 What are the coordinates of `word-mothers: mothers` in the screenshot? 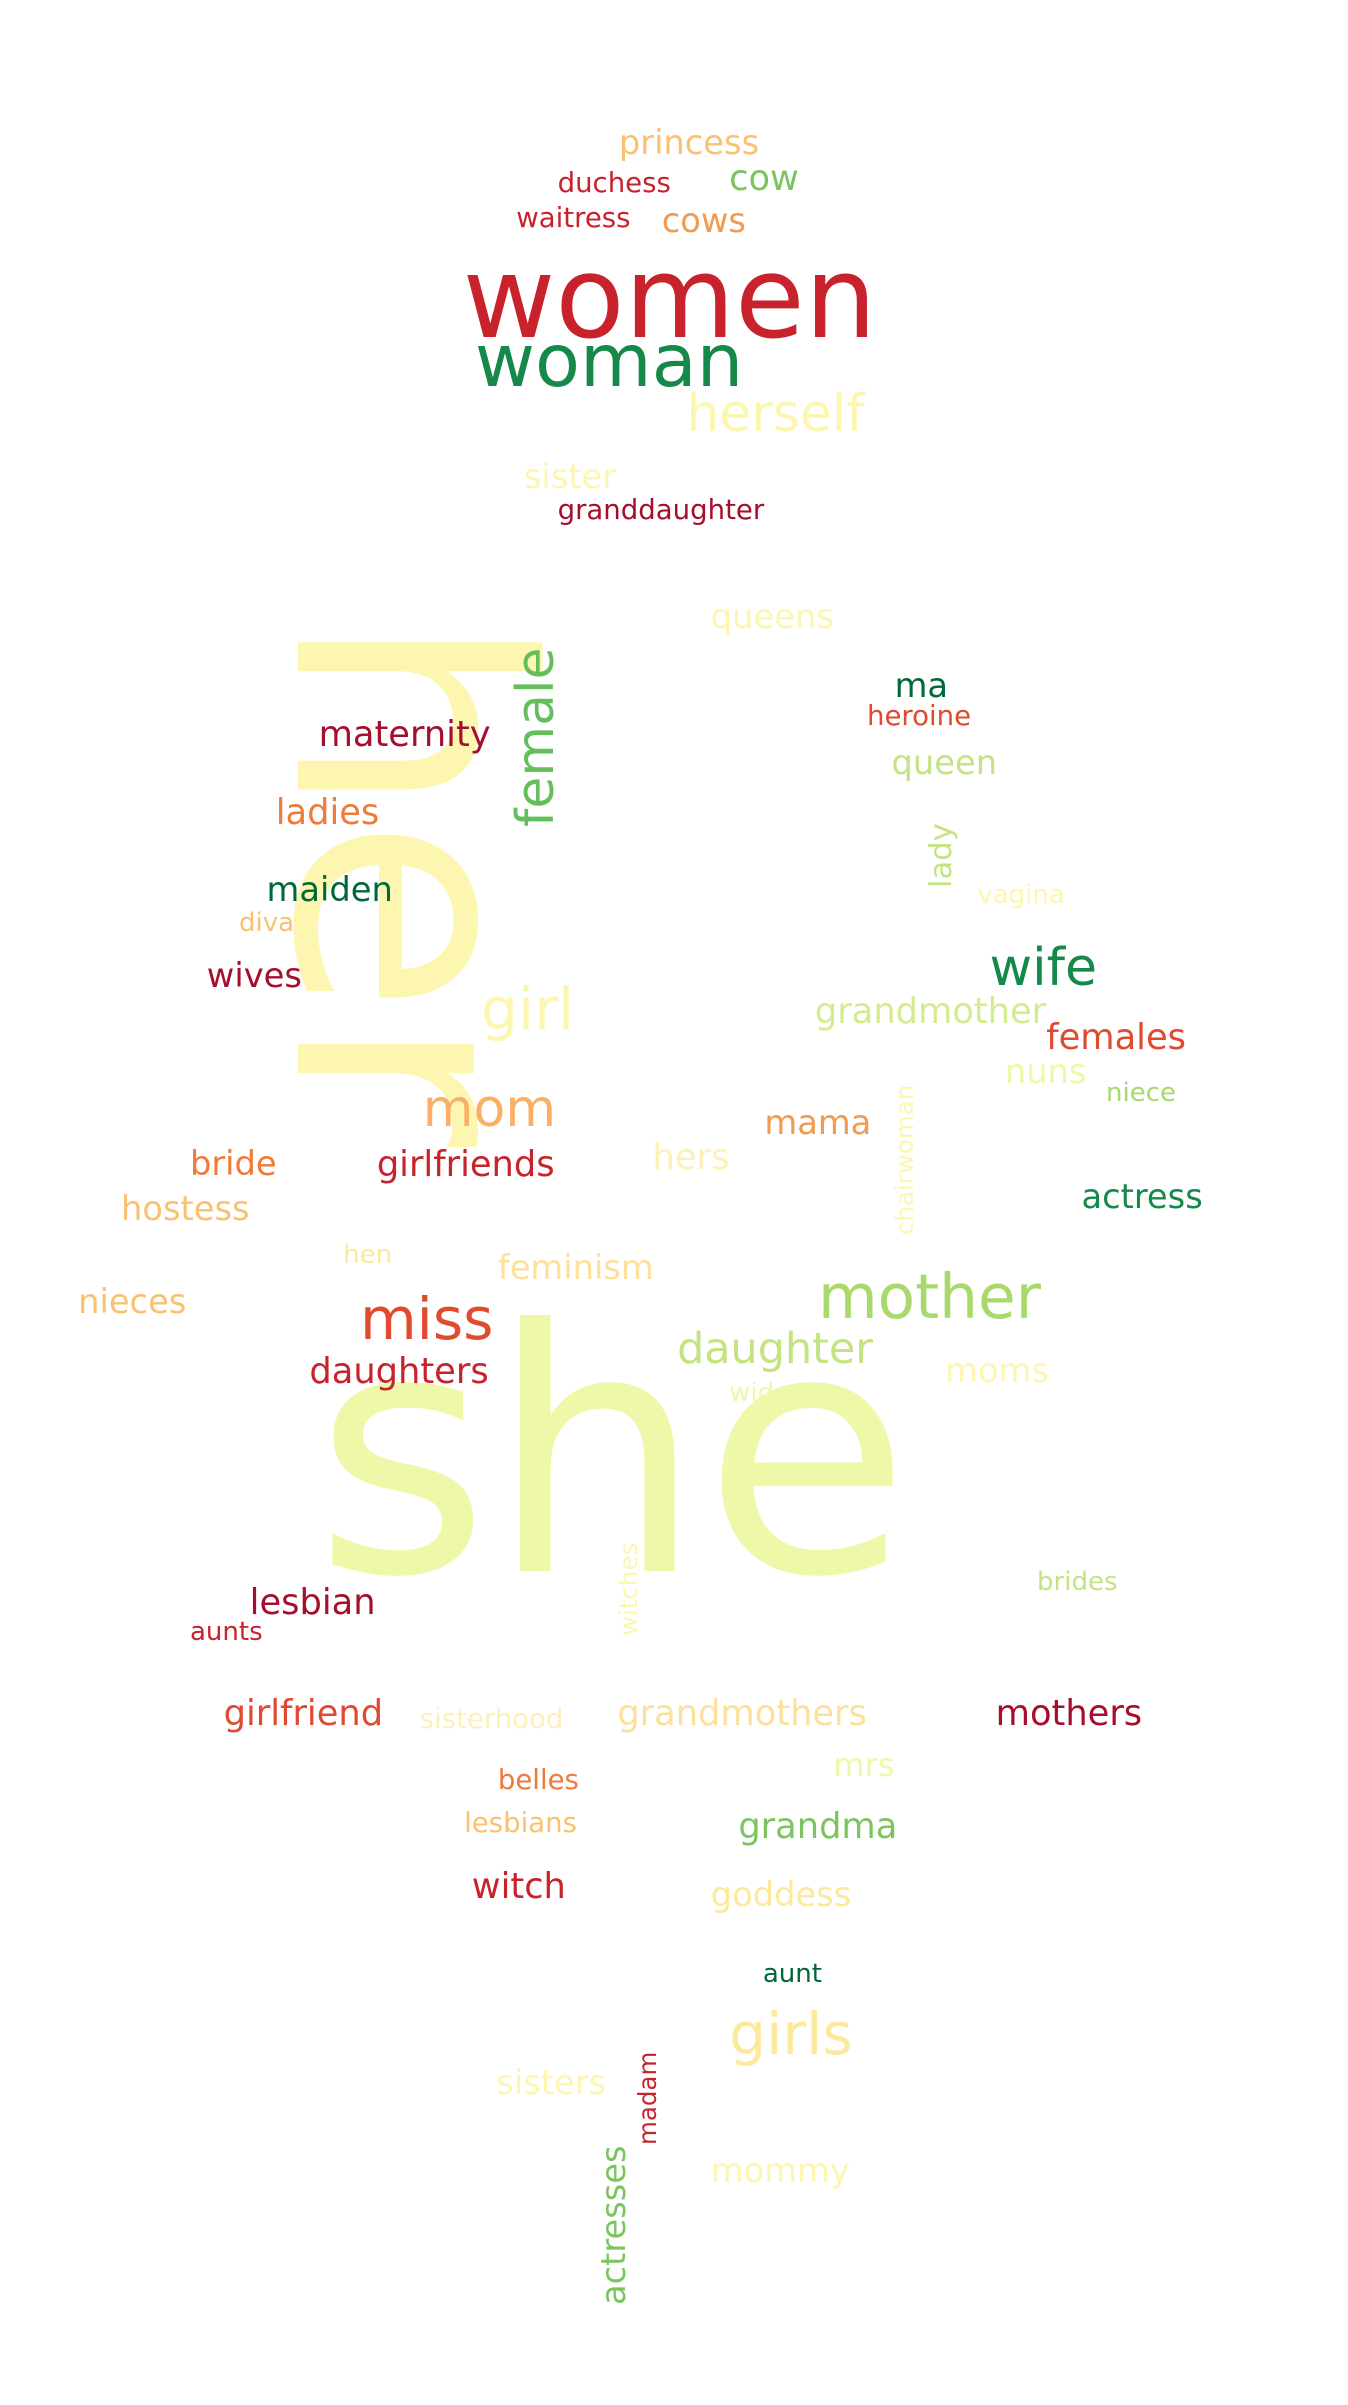 It's located at (1069, 1713).